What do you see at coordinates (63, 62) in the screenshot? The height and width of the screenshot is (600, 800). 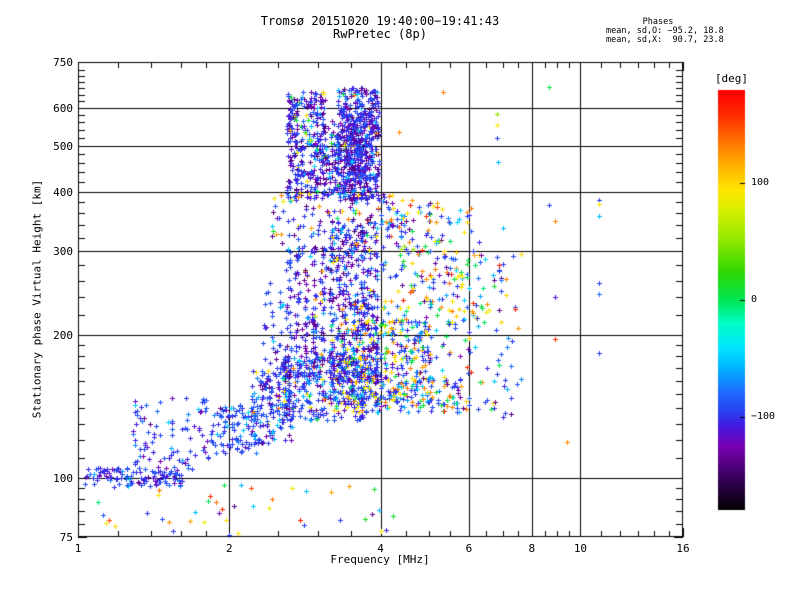 I see `y-tick-label: 750` at bounding box center [63, 62].